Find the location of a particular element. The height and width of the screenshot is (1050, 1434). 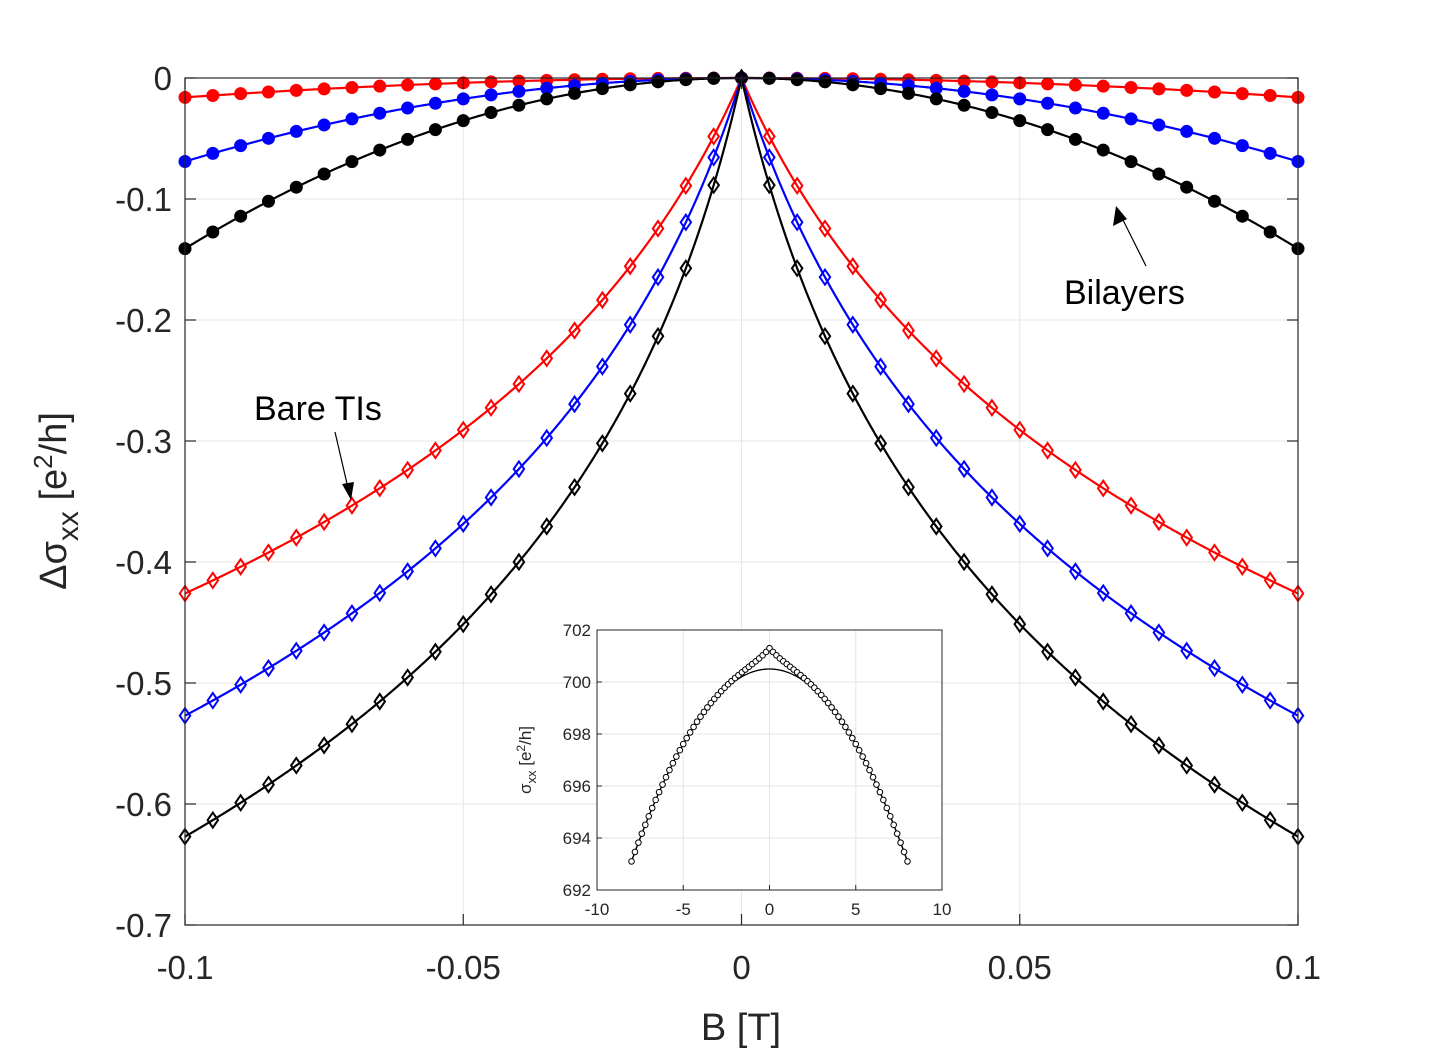

main-x-tick-label: 0 is located at coordinates (741, 967).